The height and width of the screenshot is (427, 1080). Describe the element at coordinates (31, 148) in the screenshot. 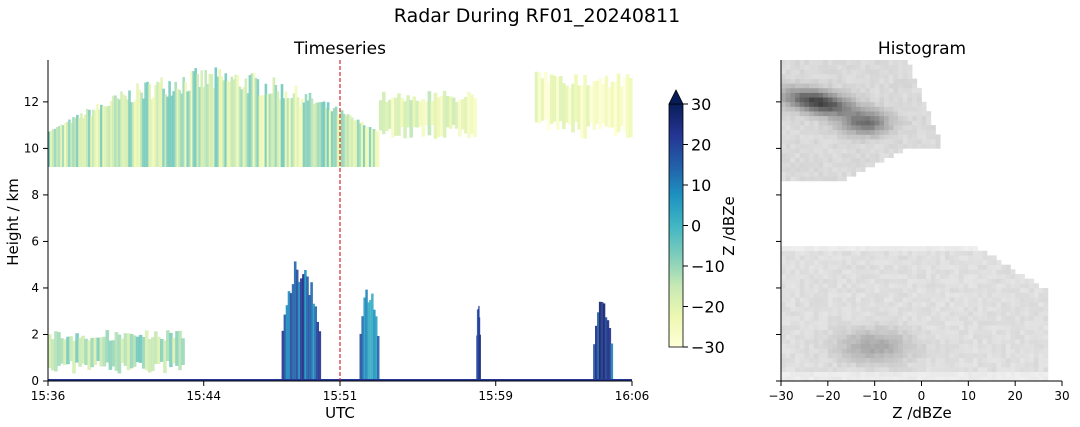

I see `y-tick-label: 10` at that location.